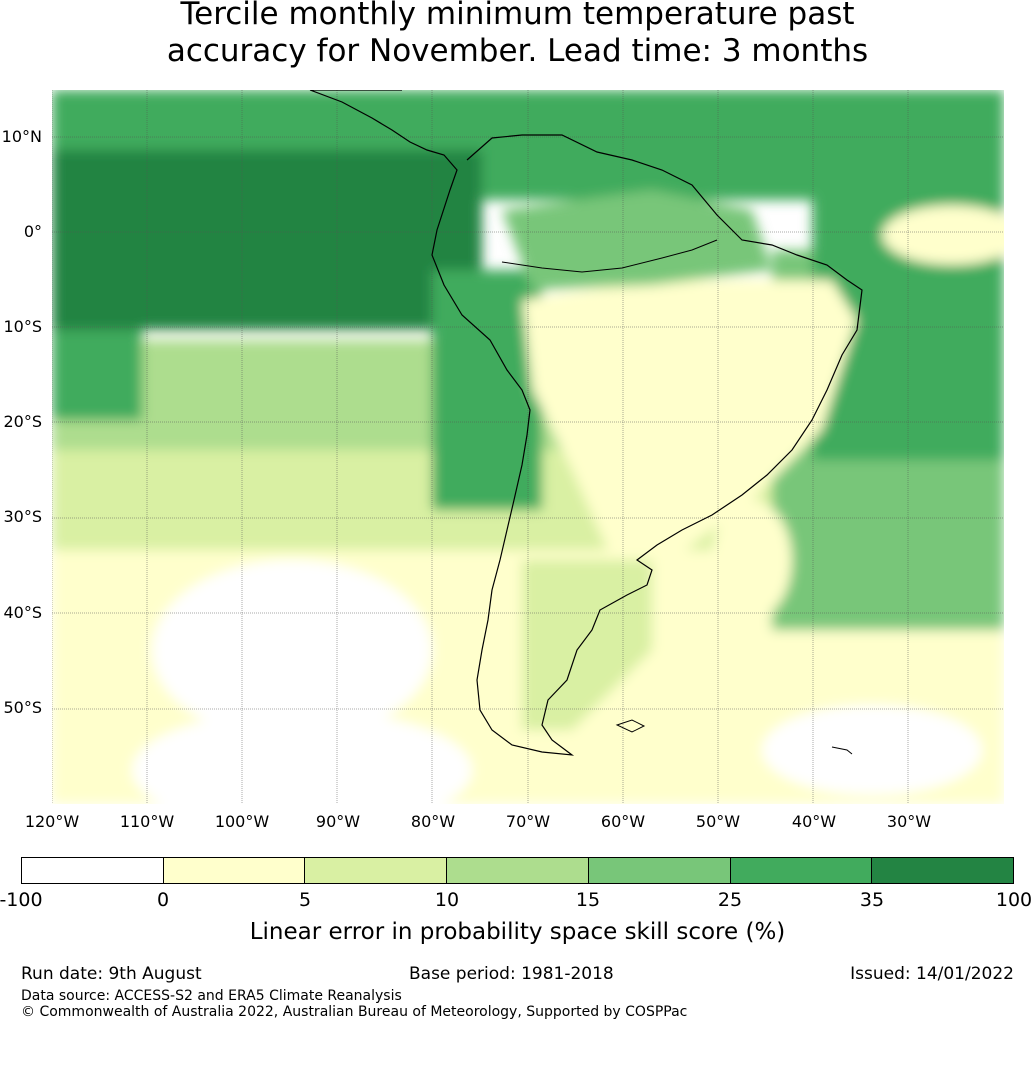  I want to click on lon-label-120w: 120°W, so click(52, 821).